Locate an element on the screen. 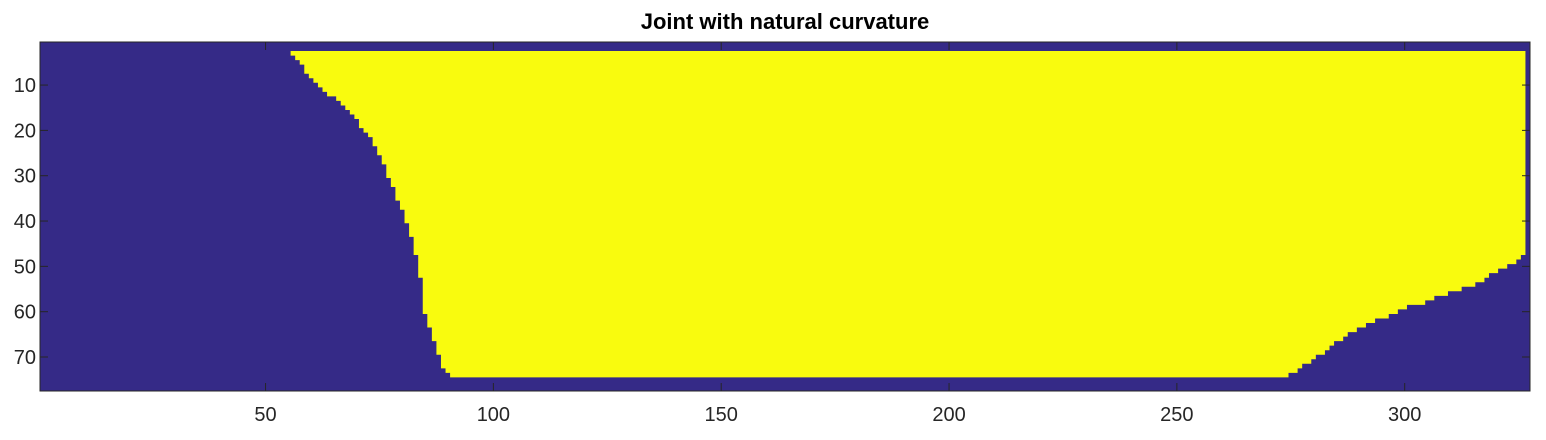  x-tick-label: 200 is located at coordinates (948, 415).